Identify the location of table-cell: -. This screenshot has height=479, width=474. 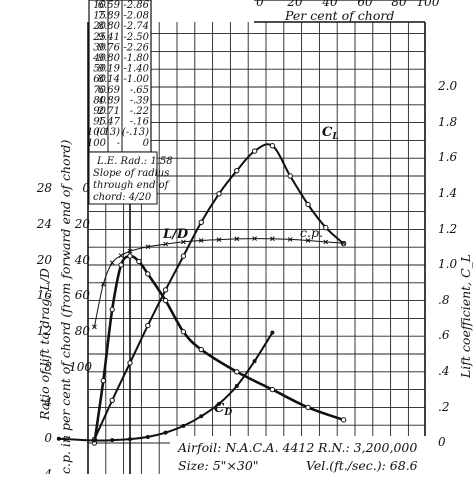
(119, 143).